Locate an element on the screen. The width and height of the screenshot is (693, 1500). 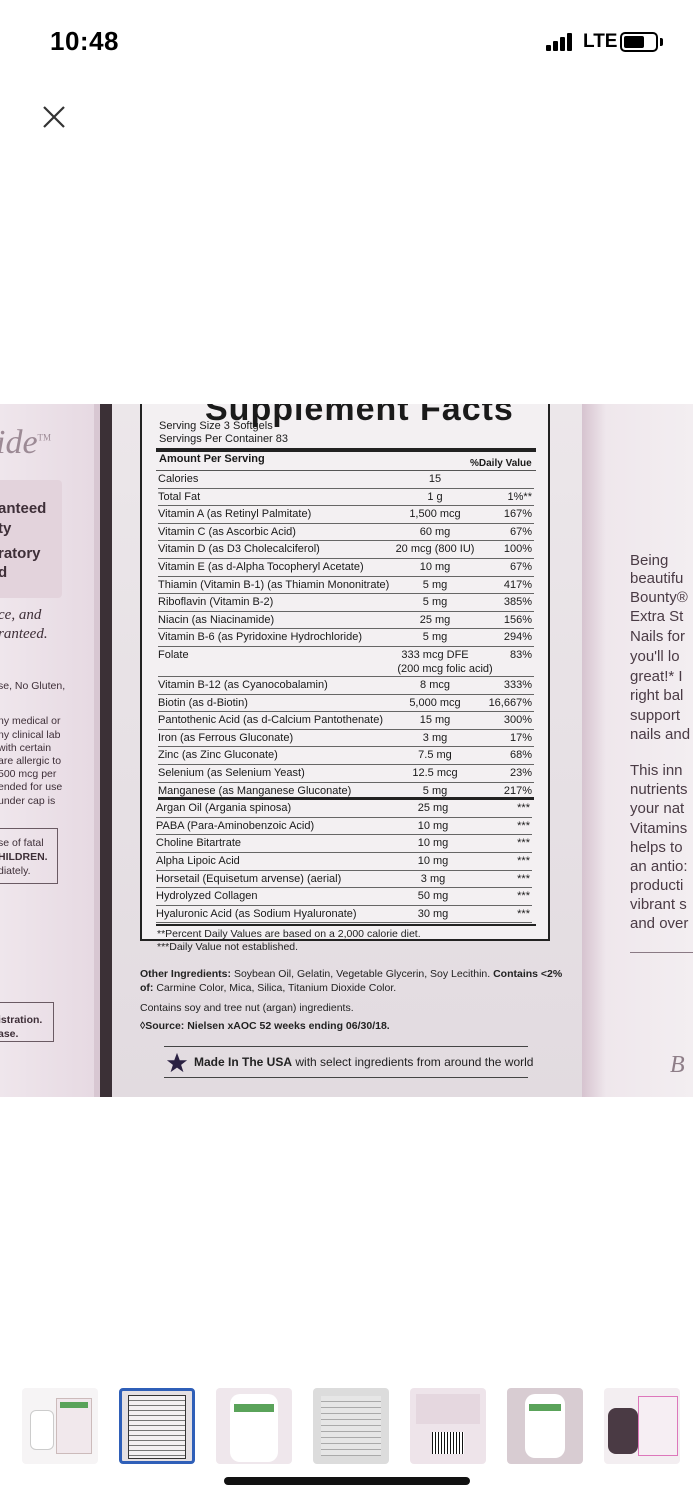
nutrient-amount: 20 mcg (800 IU) is located at coordinates (435, 549).